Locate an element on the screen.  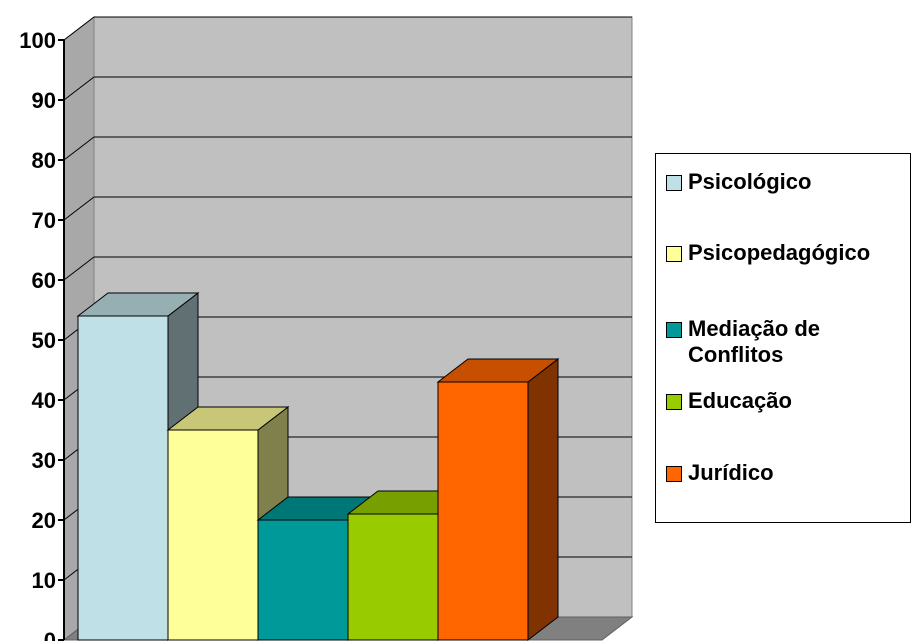
legend-swatch-mediacao is located at coordinates (674, 330).